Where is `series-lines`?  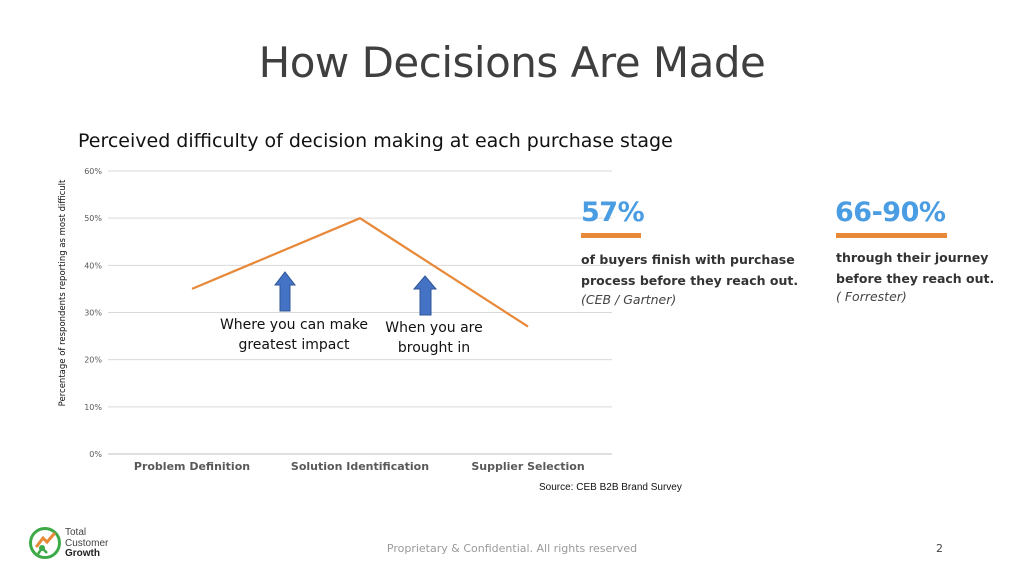
series-lines is located at coordinates (360, 272).